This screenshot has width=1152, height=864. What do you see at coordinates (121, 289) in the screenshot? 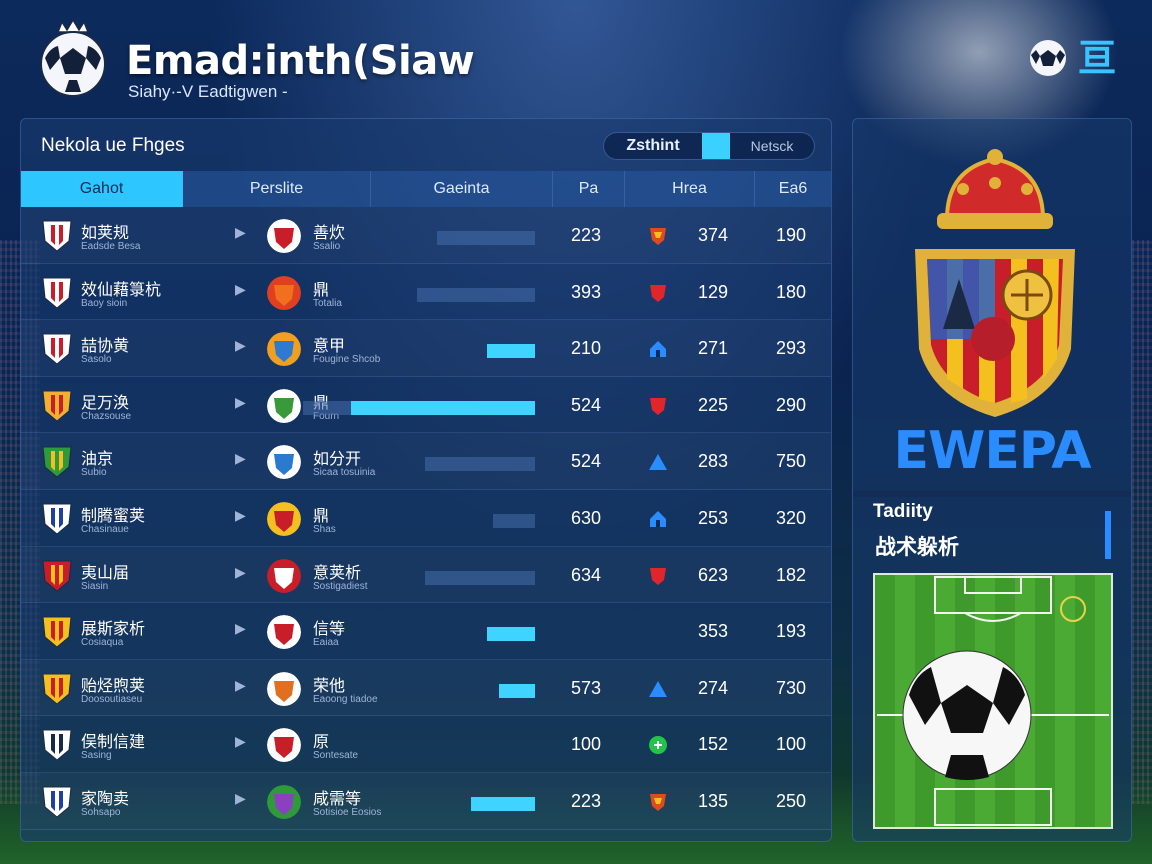
I see `home-team-name: 效仙藉箓杭` at bounding box center [121, 289].